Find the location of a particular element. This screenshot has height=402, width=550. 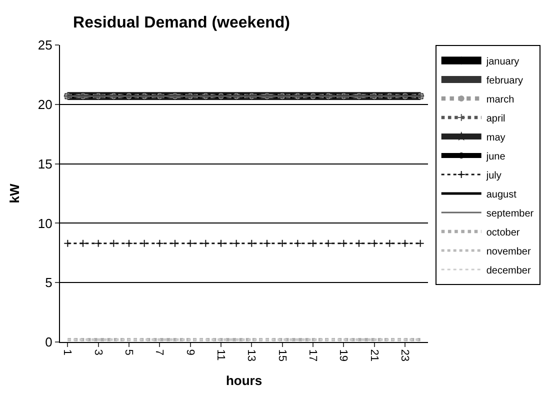

y-tick-label: 20 is located at coordinates (45, 104).